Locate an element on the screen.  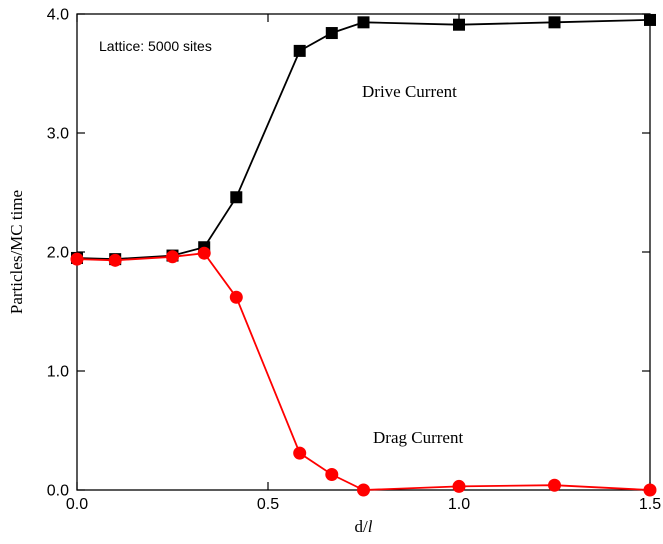
x-tick-label: 0.0 is located at coordinates (77, 504).